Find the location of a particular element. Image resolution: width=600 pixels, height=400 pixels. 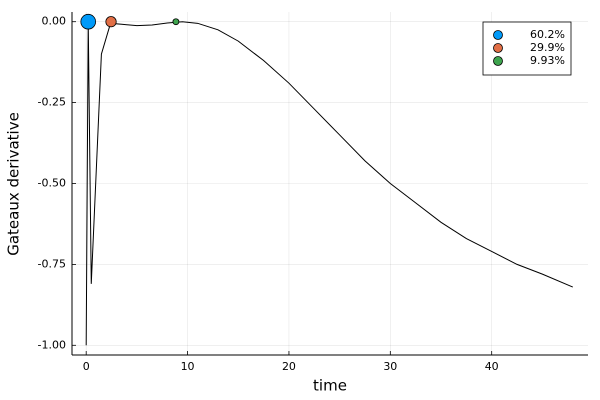

y-tick-label: -1.00 is located at coordinates (52, 344).